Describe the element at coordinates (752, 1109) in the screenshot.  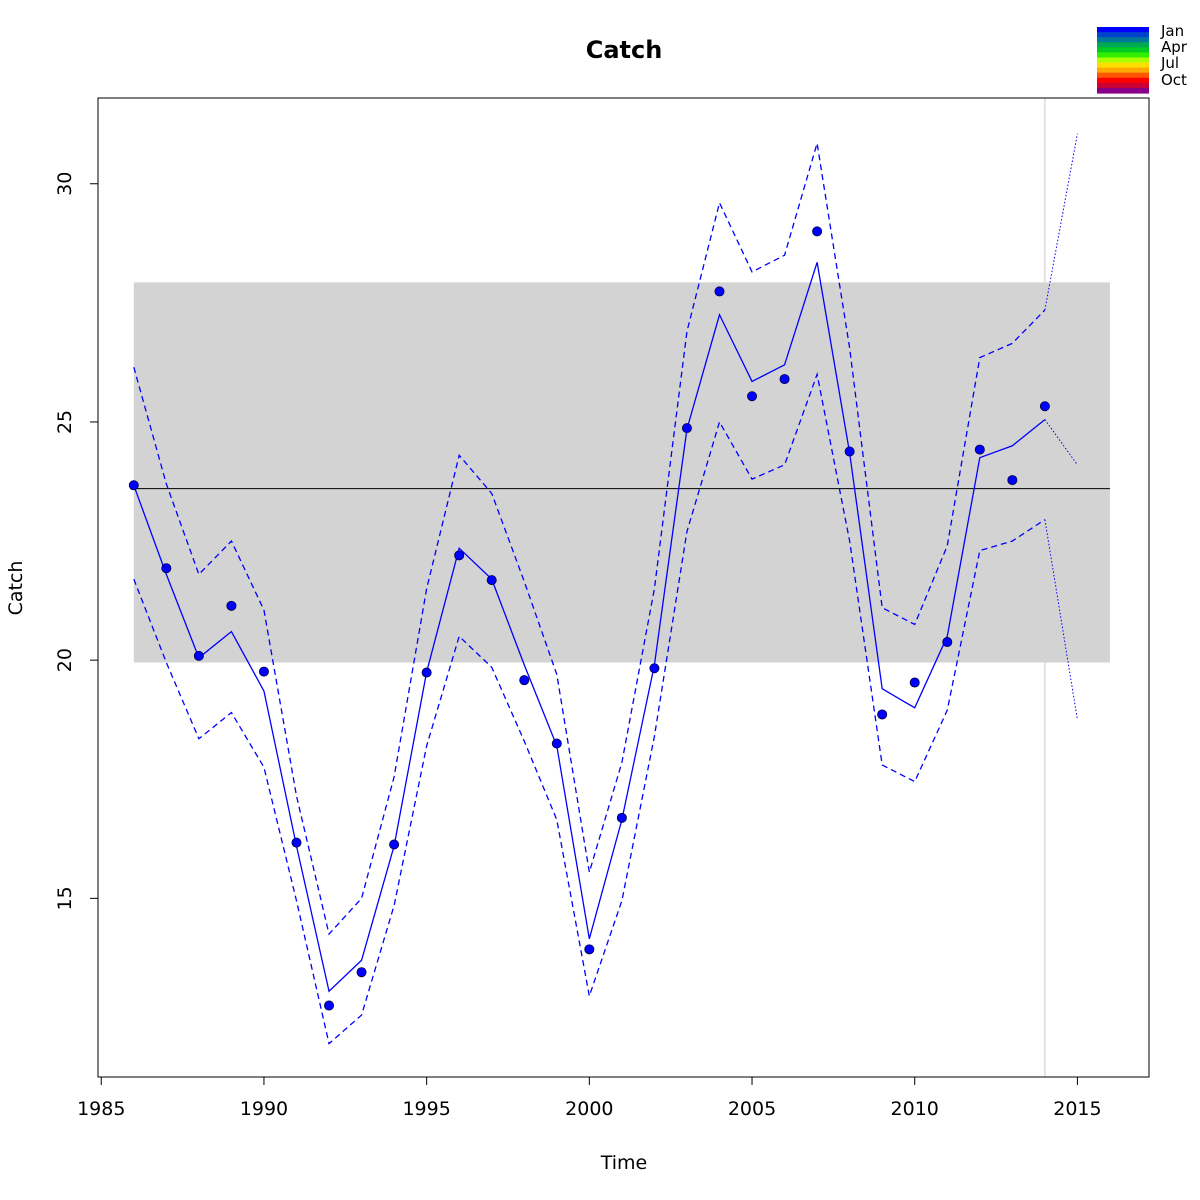
I see `x-tick-label: 2005` at that location.